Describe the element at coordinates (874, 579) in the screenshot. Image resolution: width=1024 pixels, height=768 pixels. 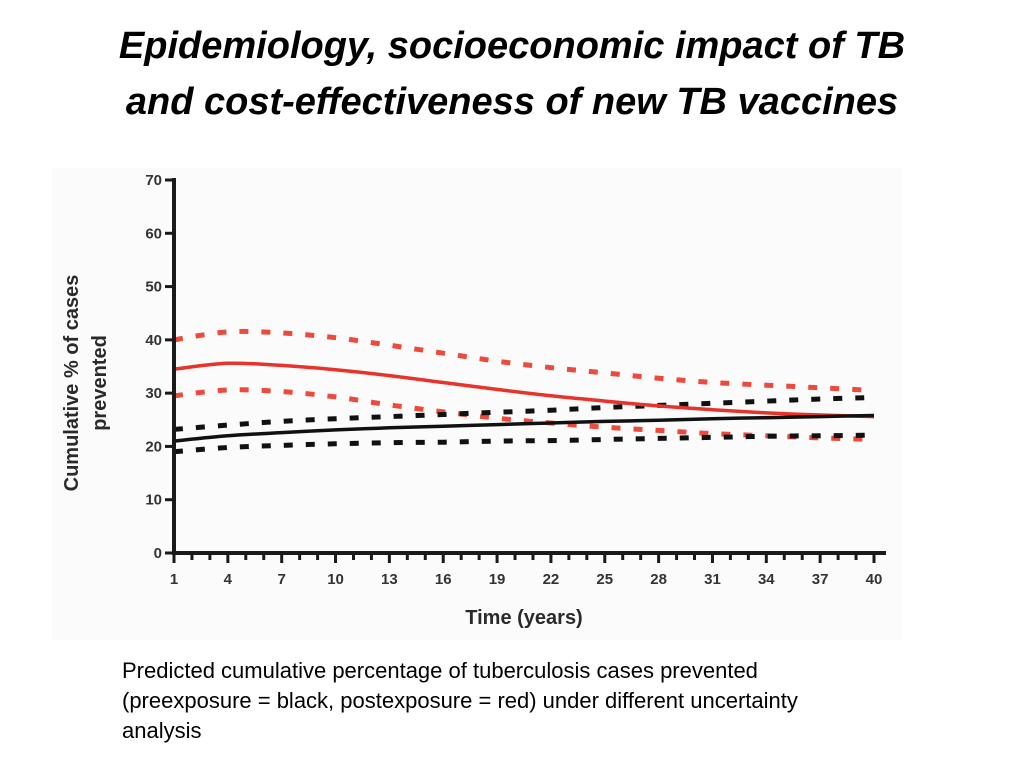
I see `x-tick-label-40: 40` at that location.